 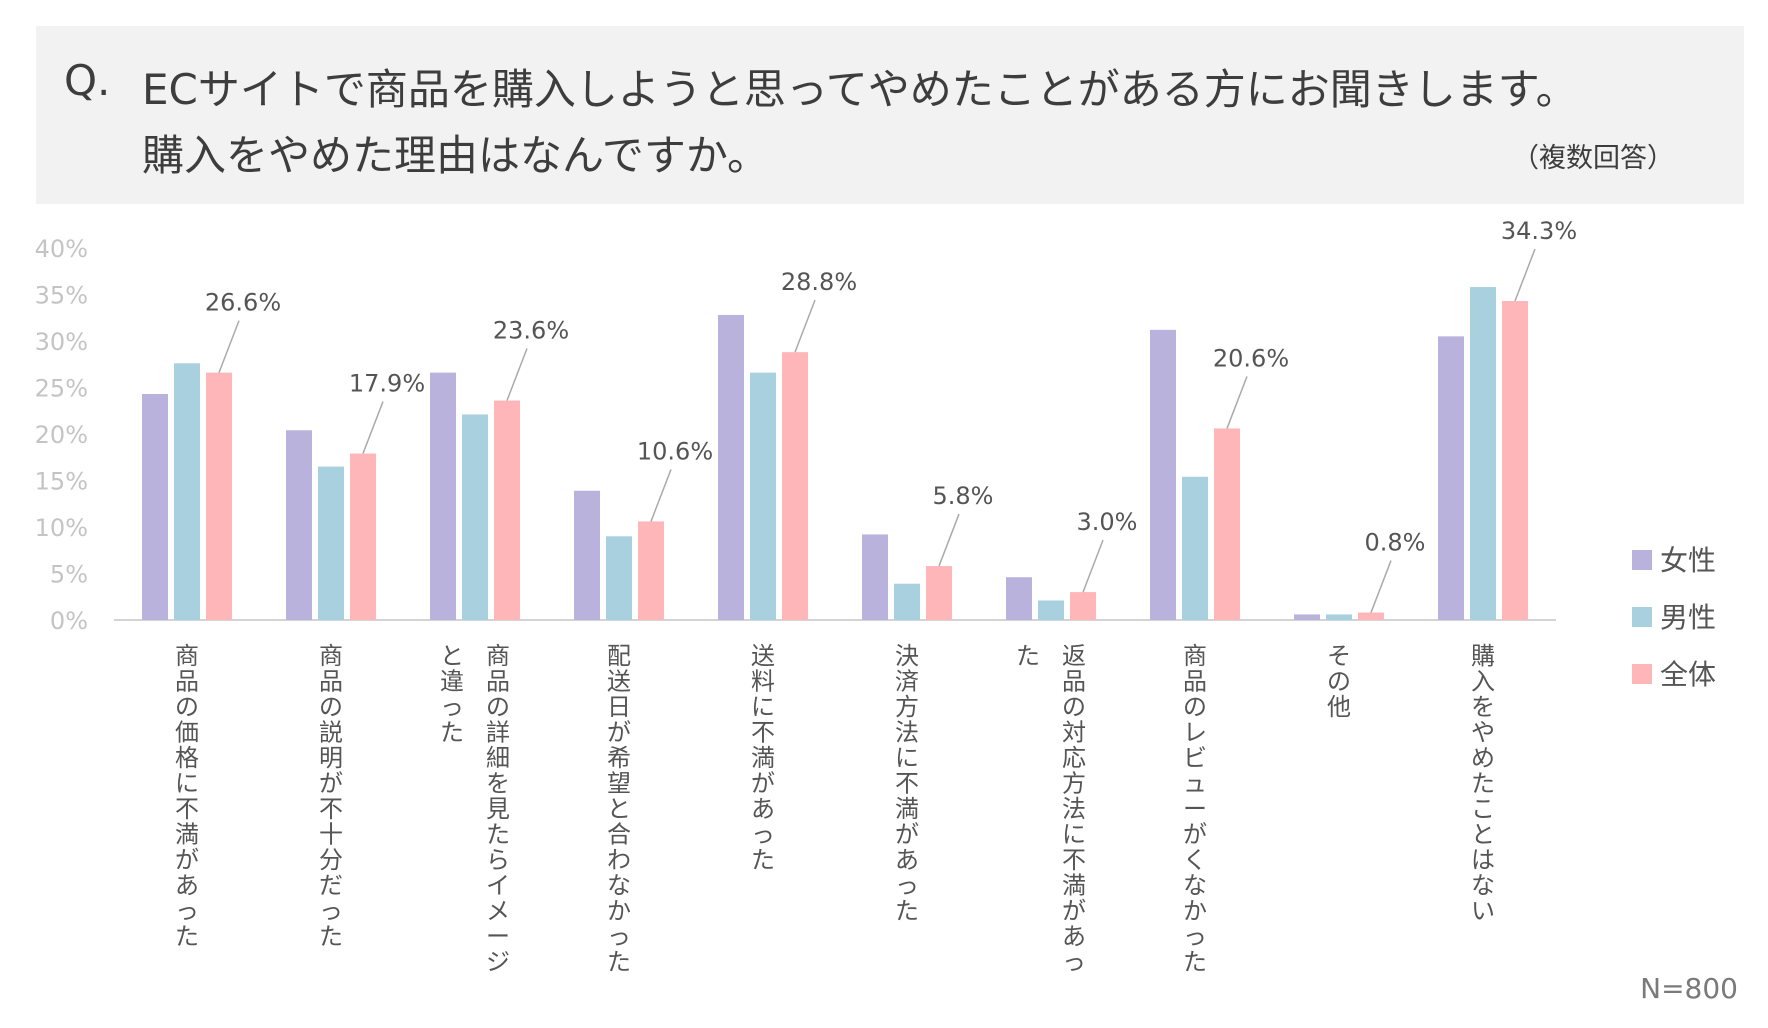 I want to click on data-label: 5.8%, so click(x=963, y=496).